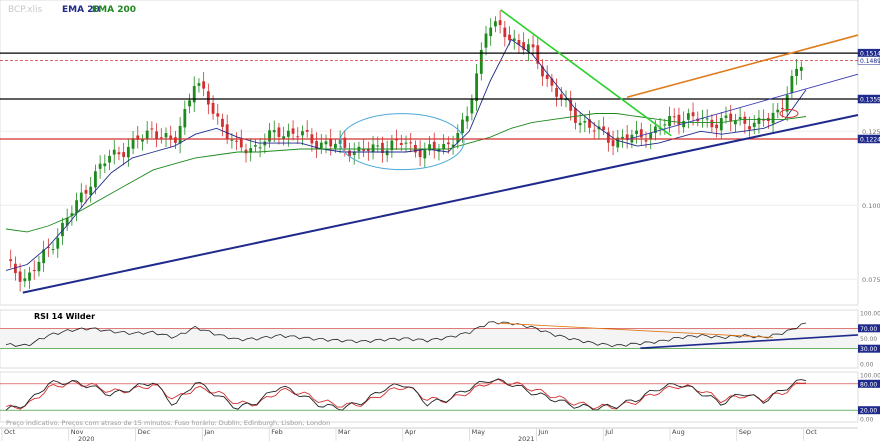 This screenshot has height=442, width=880. What do you see at coordinates (870, 54) in the screenshot?
I see `price-level-label: 0.1514` at bounding box center [870, 54].